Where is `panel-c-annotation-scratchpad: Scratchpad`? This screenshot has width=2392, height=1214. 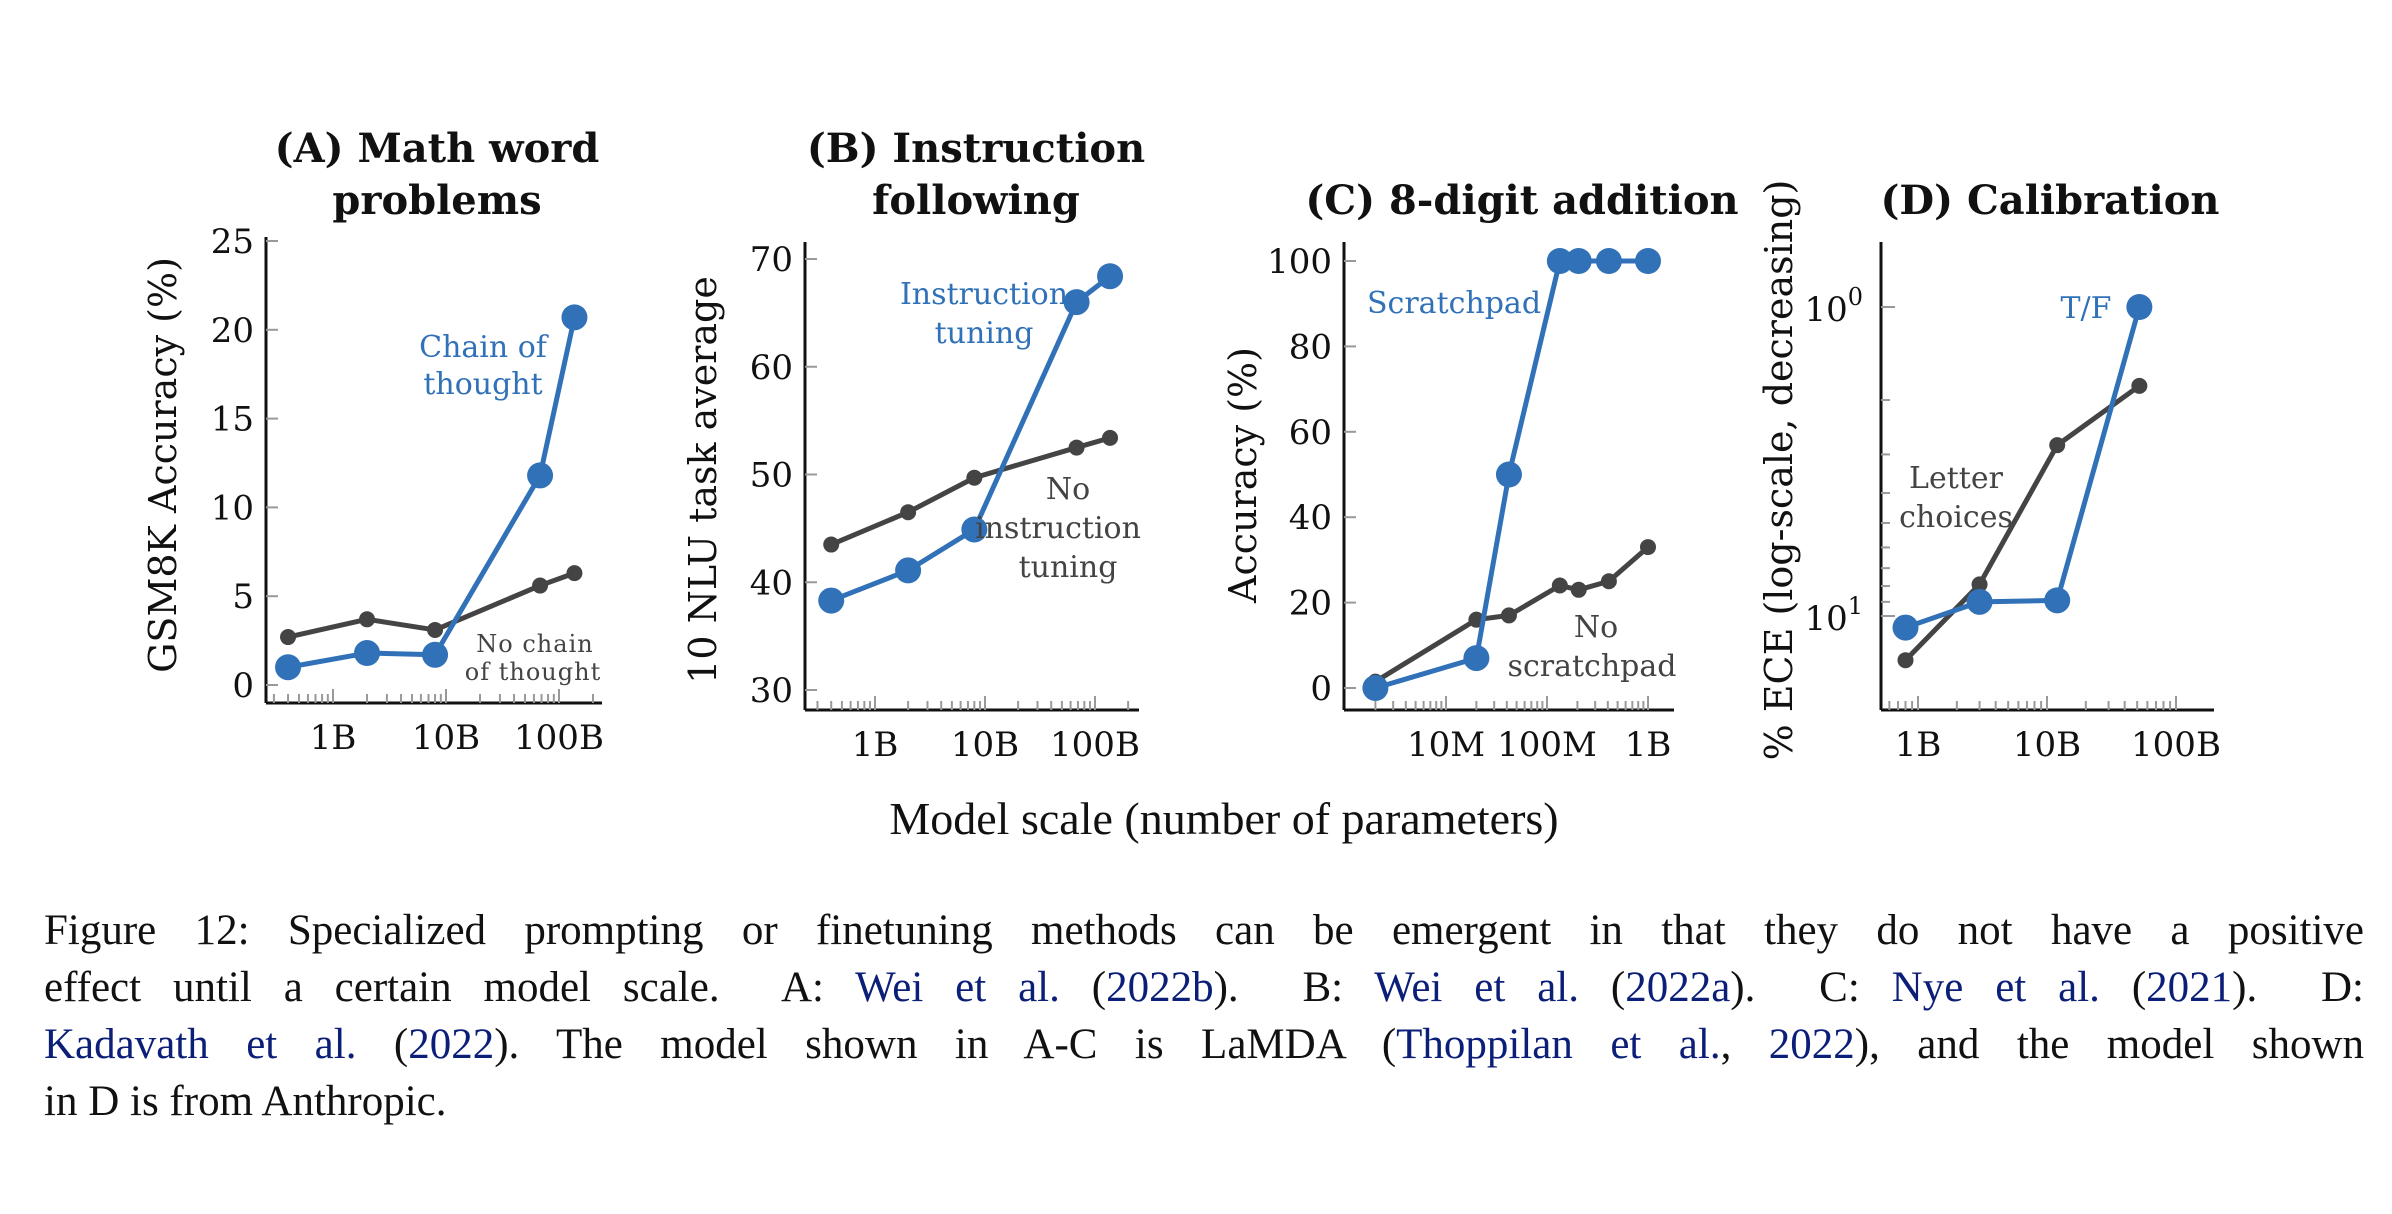 panel-c-annotation-scratchpad: Scratchpad is located at coordinates (1454, 303).